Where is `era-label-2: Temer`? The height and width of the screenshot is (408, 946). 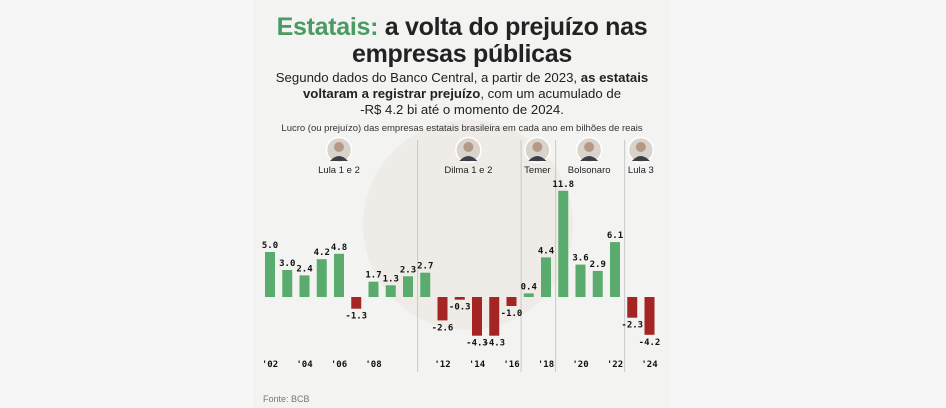 era-label-2: Temer is located at coordinates (537, 170).